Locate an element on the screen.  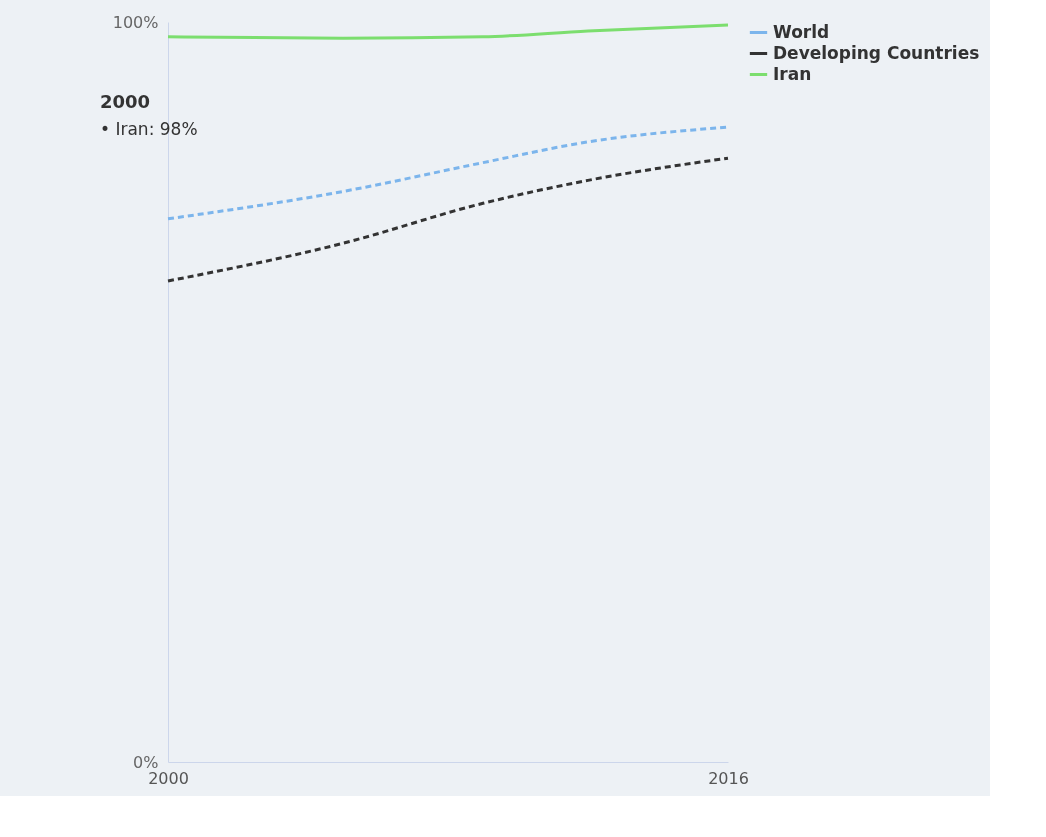
legend-label: Iran is located at coordinates (792, 73).